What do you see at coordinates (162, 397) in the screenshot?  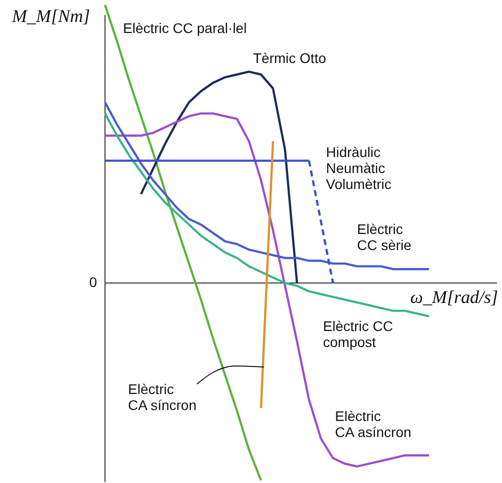 I see `text: Elèctric CA síncron` at bounding box center [162, 397].